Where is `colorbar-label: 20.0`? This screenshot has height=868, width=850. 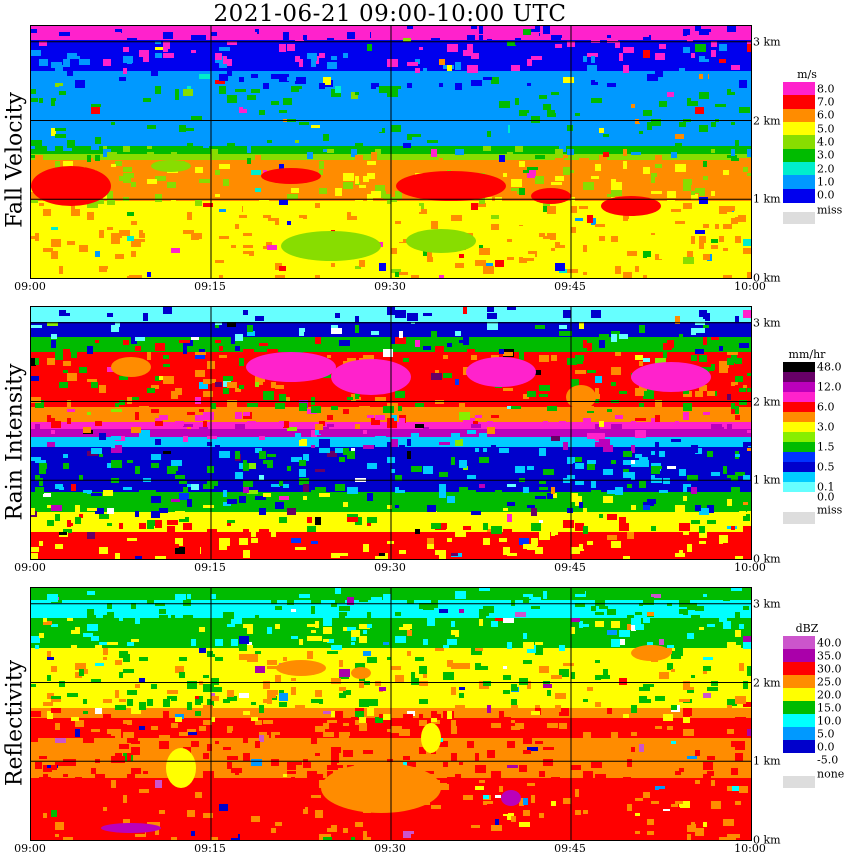
colorbar-label: 20.0 is located at coordinates (829, 694).